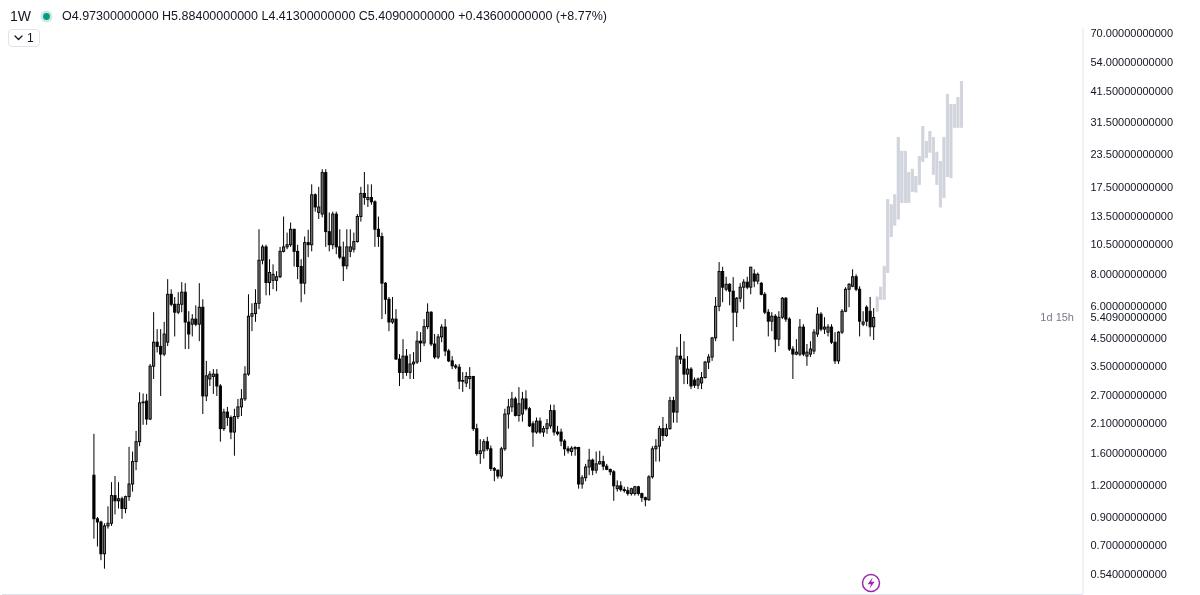 This screenshot has width=1200, height=595. Describe the element at coordinates (1132, 90) in the screenshot. I see `y-tick-label: 41.50000000000` at that location.